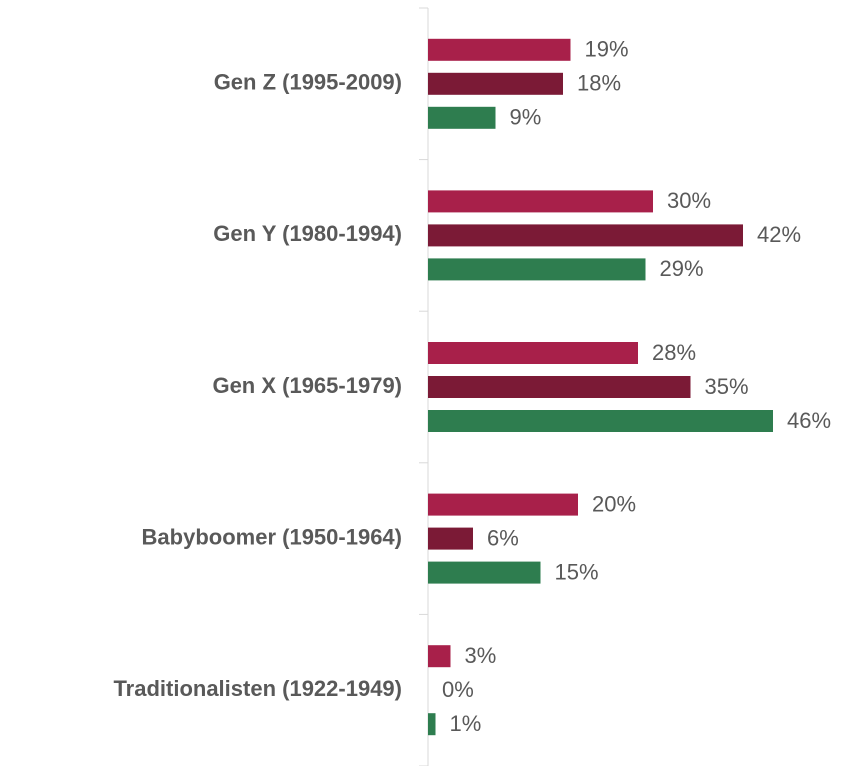  What do you see at coordinates (257, 688) in the screenshot?
I see `category-label: Traditionalisten (1922-1949)` at bounding box center [257, 688].